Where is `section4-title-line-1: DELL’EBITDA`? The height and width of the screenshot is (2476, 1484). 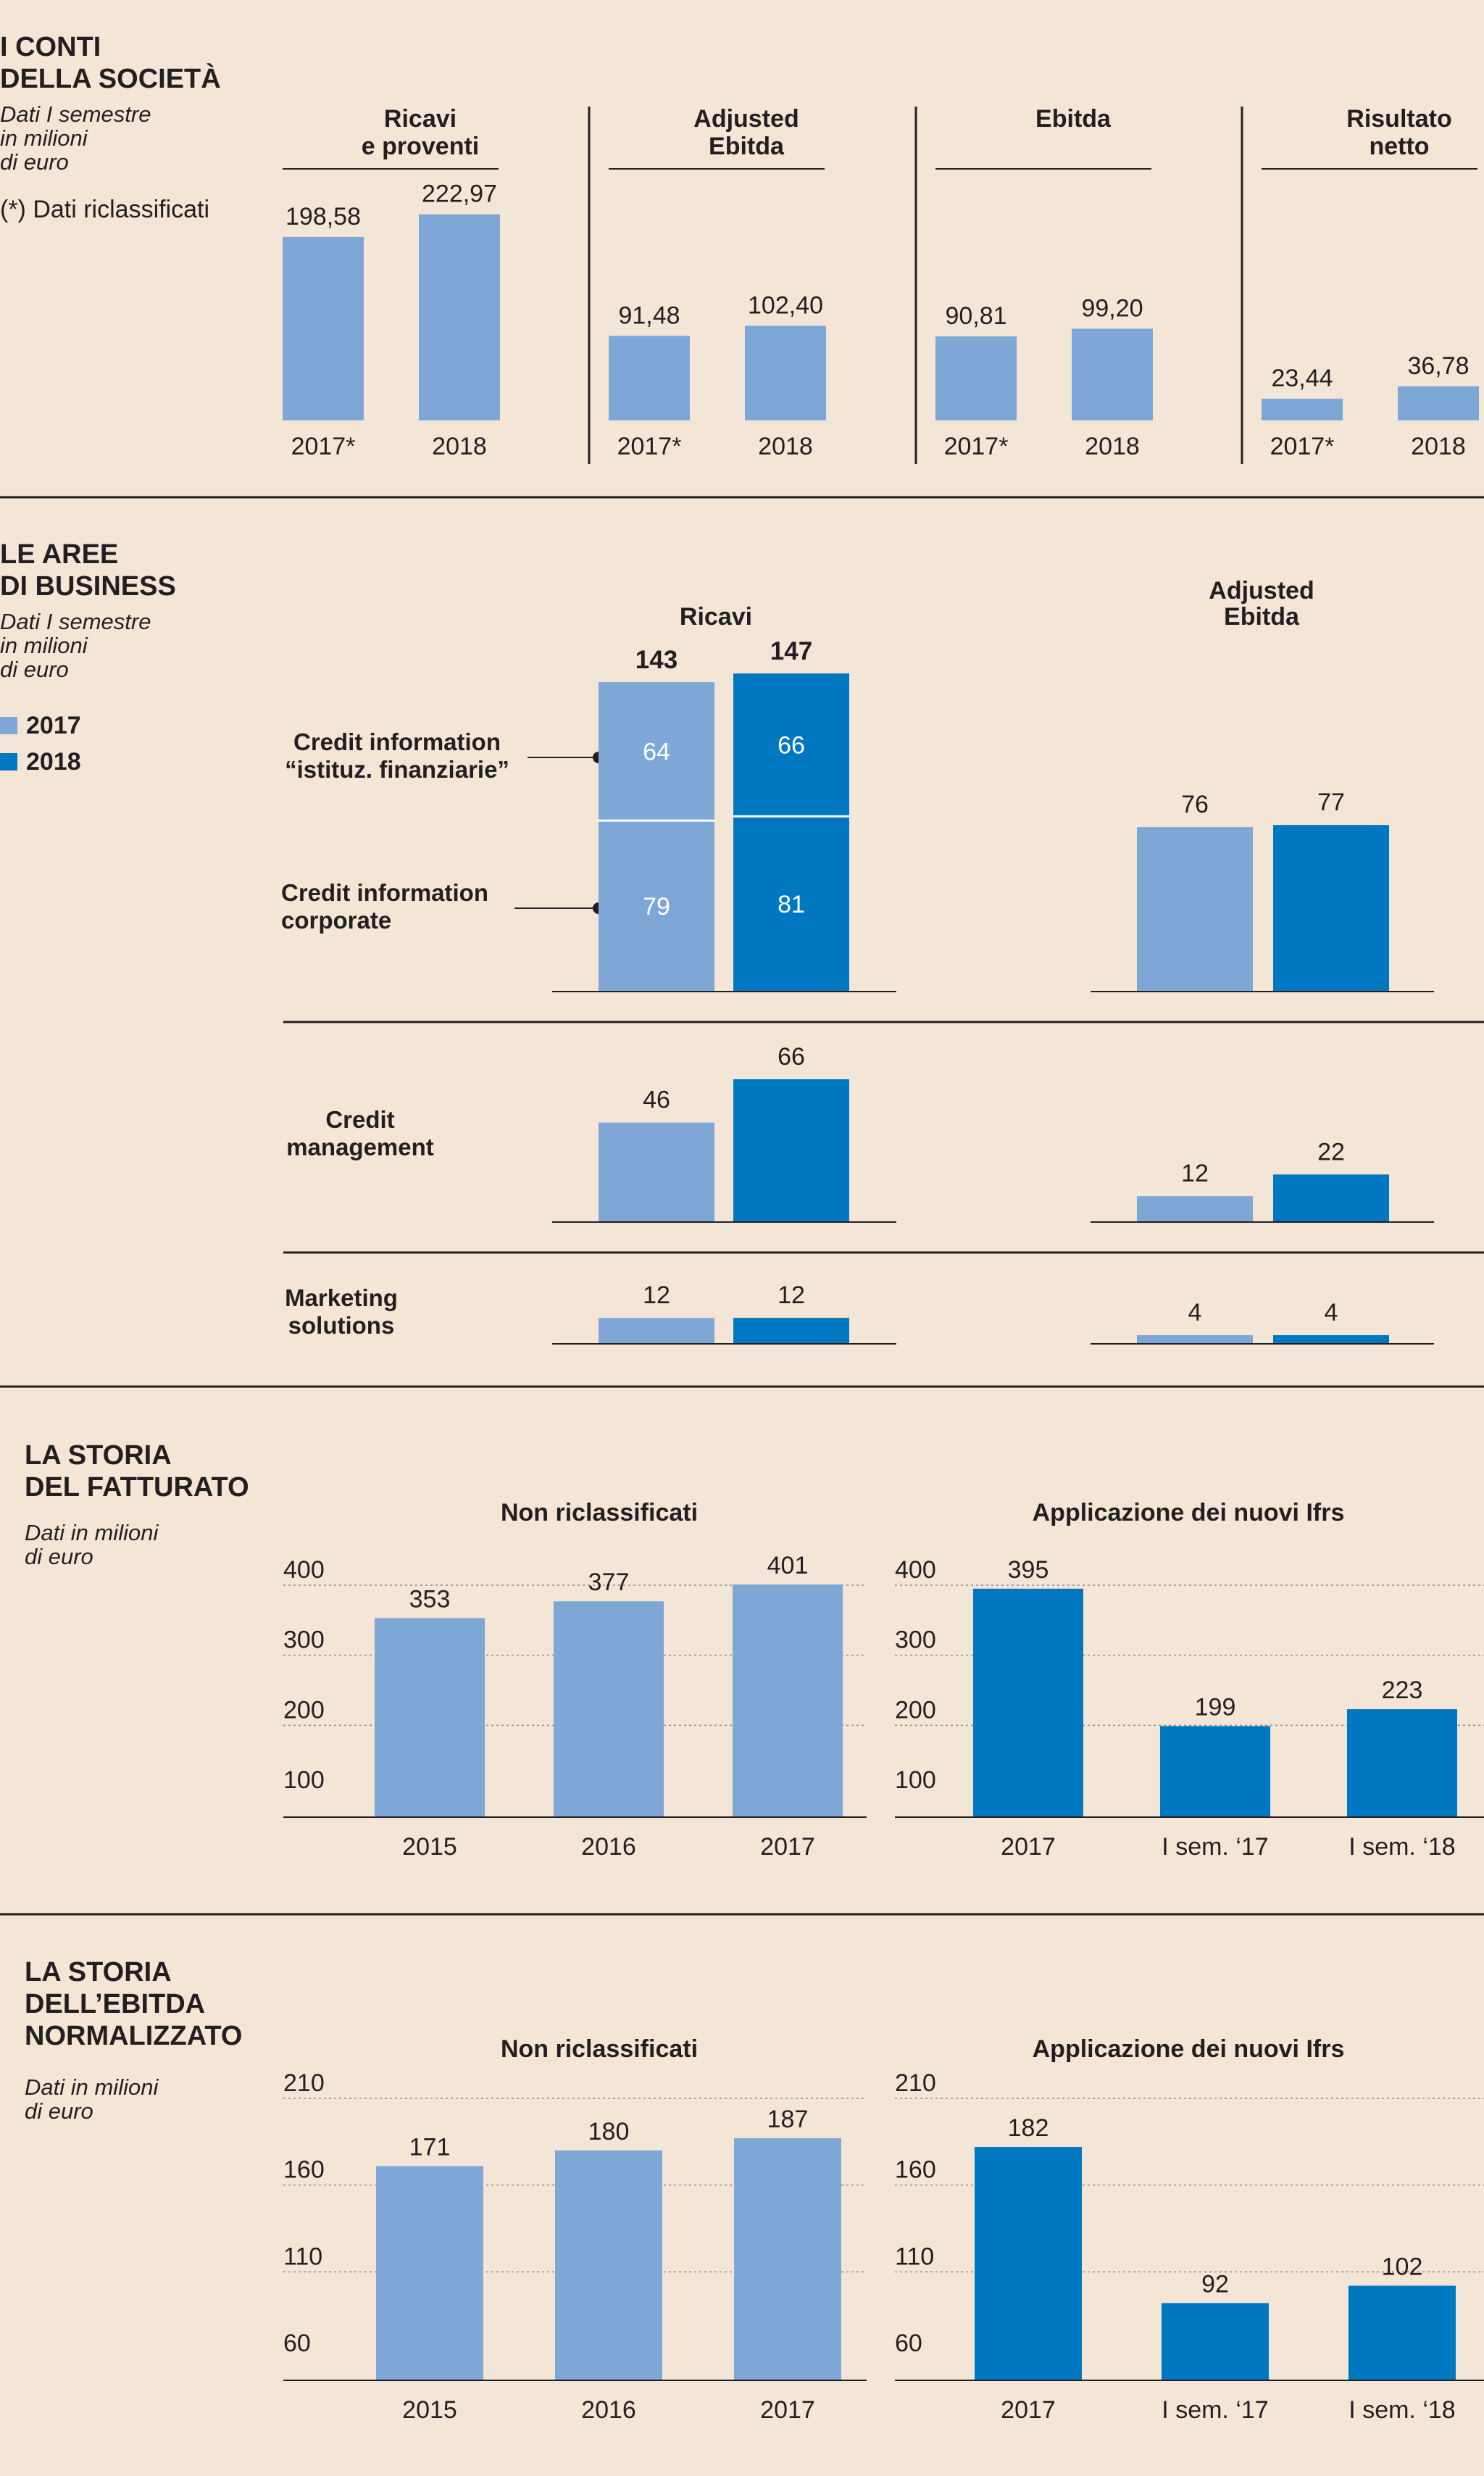
section4-title-line-1: DELL’EBITDA is located at coordinates (115, 2004).